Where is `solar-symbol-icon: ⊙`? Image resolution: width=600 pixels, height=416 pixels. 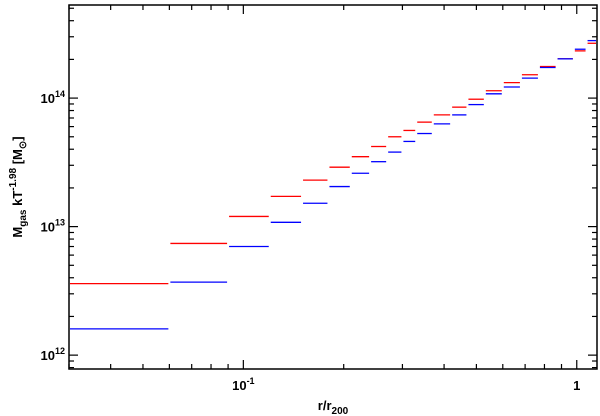 solar-symbol-icon: ⊙ is located at coordinates (23, 145).